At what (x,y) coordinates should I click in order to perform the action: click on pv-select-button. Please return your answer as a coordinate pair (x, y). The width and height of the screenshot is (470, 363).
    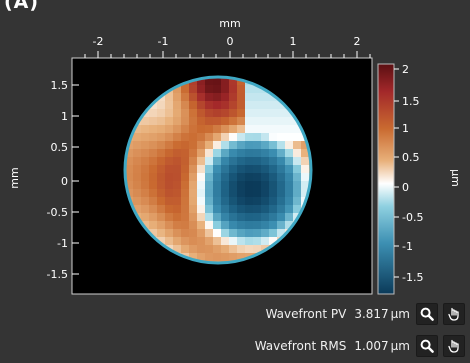
    Looking at the image, I should click on (454, 314).